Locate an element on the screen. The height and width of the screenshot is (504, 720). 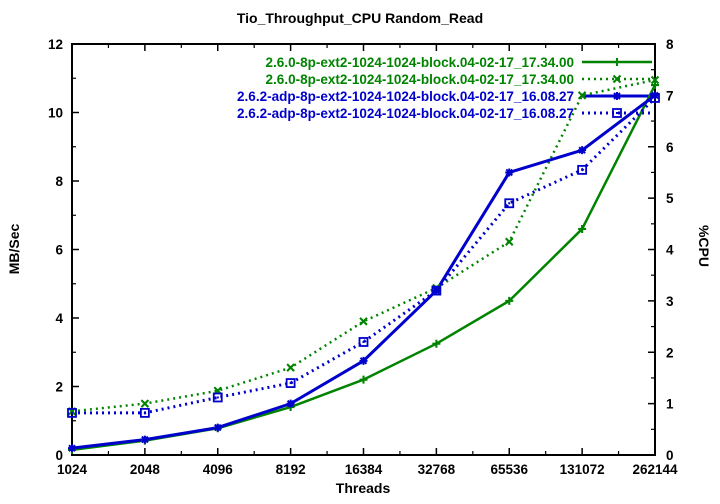
y-right-tick-label: 5 is located at coordinates (670, 198).